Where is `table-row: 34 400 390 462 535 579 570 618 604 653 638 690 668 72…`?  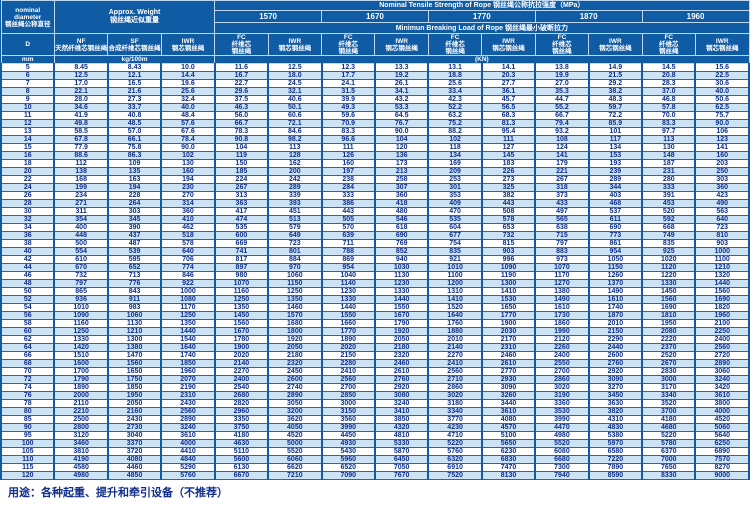 table-row: 34 400 390 462 535 579 570 618 604 653 638 690 668 72… is located at coordinates (375, 227).